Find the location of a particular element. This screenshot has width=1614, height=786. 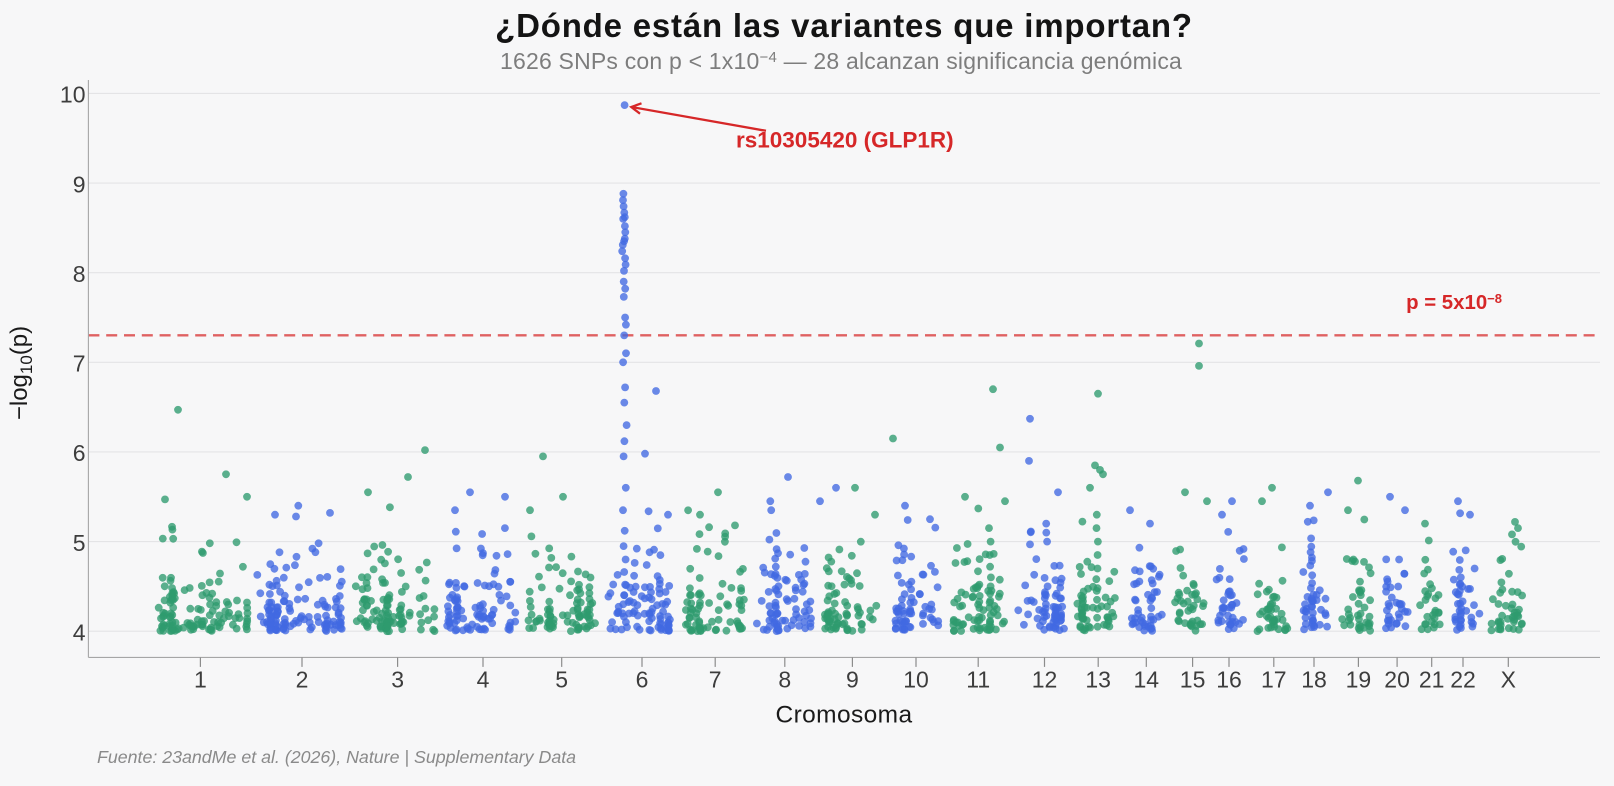

svg-text: X is located at coordinates (1508, 680).